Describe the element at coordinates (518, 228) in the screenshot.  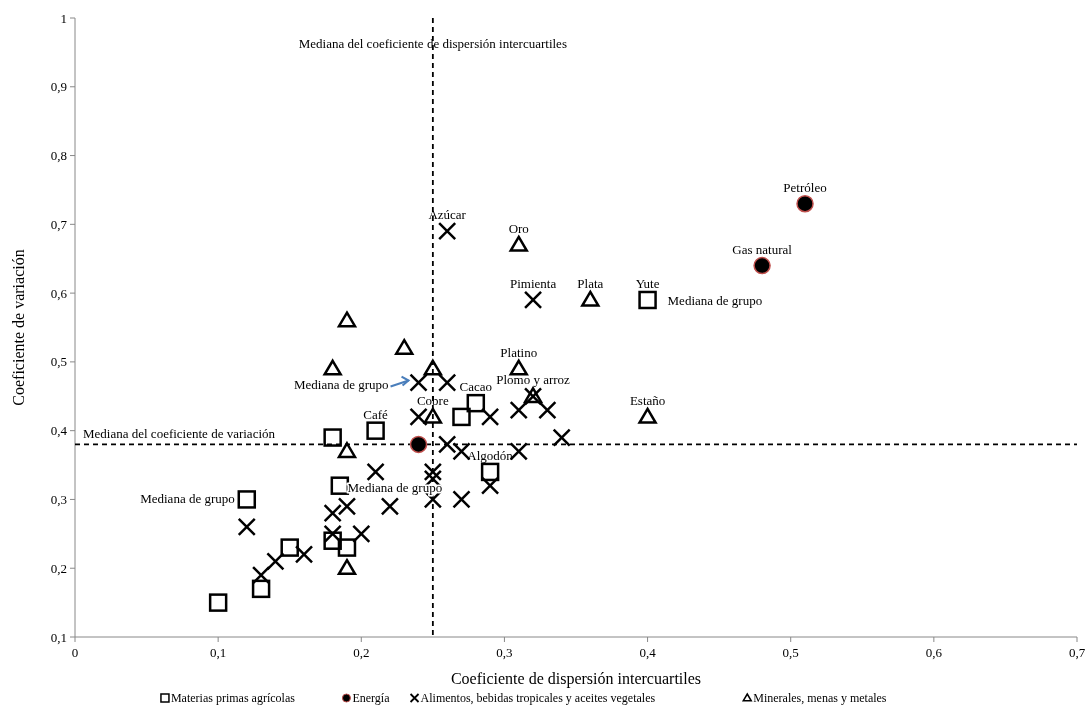
I see `annotation: Oro` at that location.